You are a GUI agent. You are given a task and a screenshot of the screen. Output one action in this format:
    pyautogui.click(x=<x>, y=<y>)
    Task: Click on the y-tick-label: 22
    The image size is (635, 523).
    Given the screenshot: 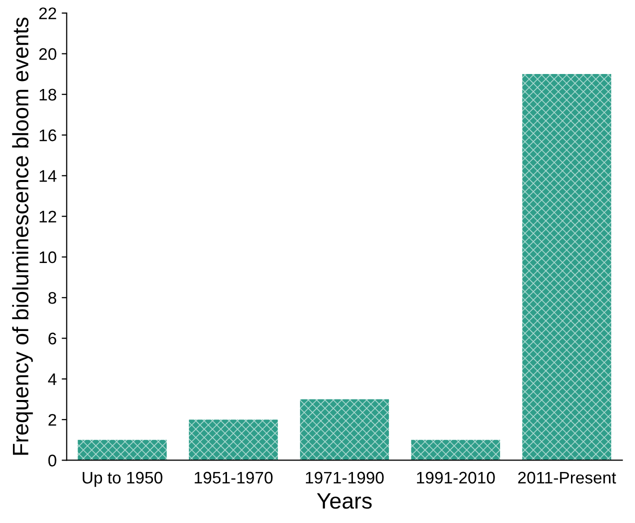 What is the action you would take?
    pyautogui.click(x=47, y=13)
    